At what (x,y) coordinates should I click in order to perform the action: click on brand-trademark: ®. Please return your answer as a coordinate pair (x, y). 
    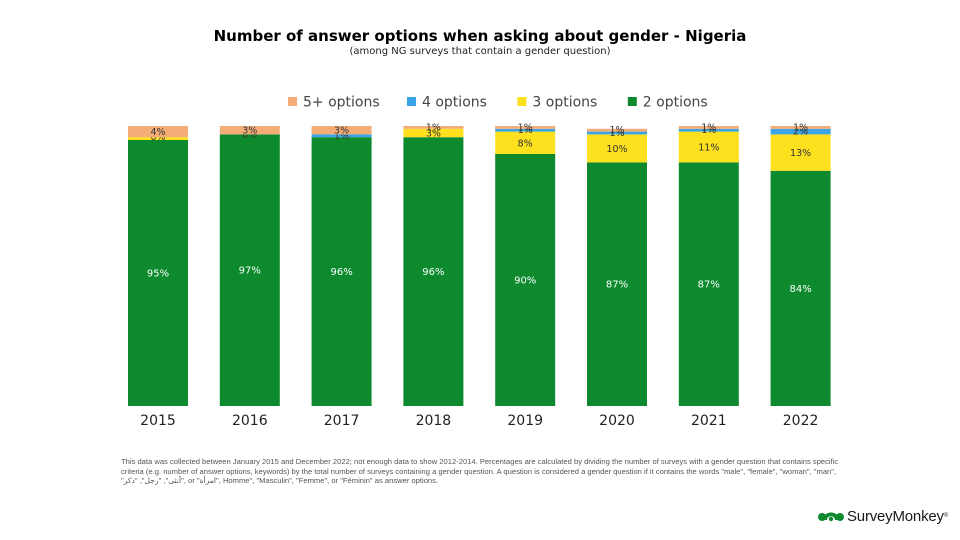
    Looking at the image, I should click on (946, 516).